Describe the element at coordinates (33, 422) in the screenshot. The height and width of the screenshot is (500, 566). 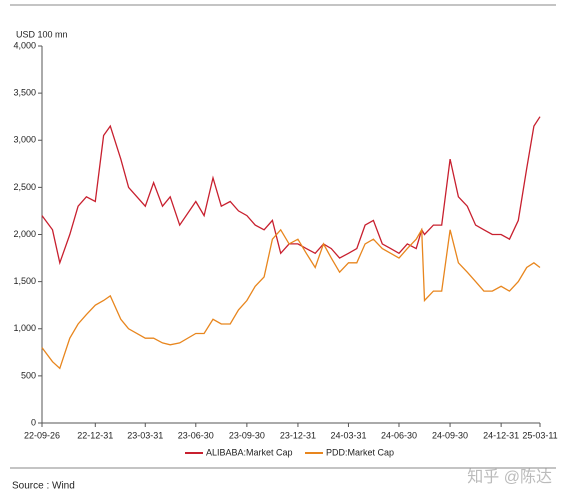
I see `y-tick-label: 0` at that location.